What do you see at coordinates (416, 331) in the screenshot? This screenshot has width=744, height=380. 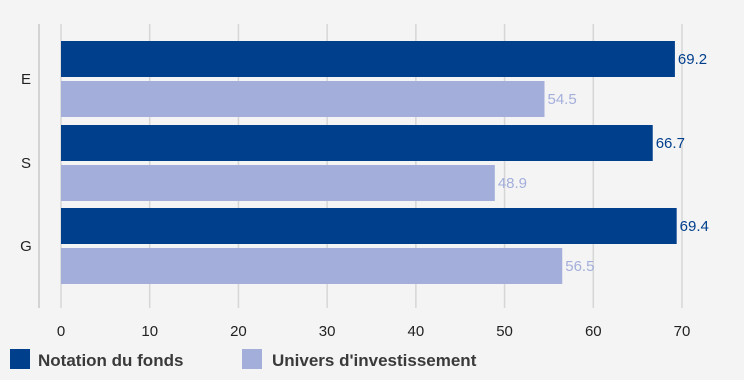 I see `x-tick-label: 40` at bounding box center [416, 331].